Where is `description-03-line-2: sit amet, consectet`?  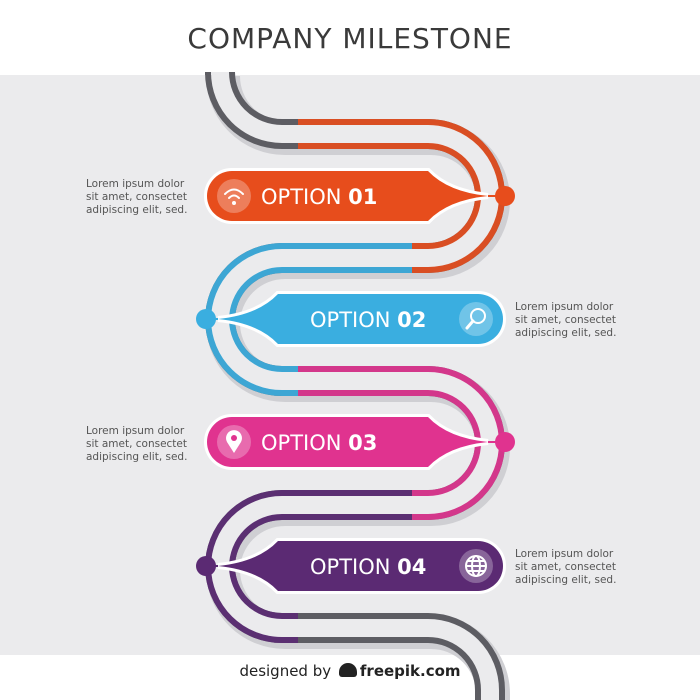 description-03-line-2: sit amet, consectet is located at coordinates (137, 444).